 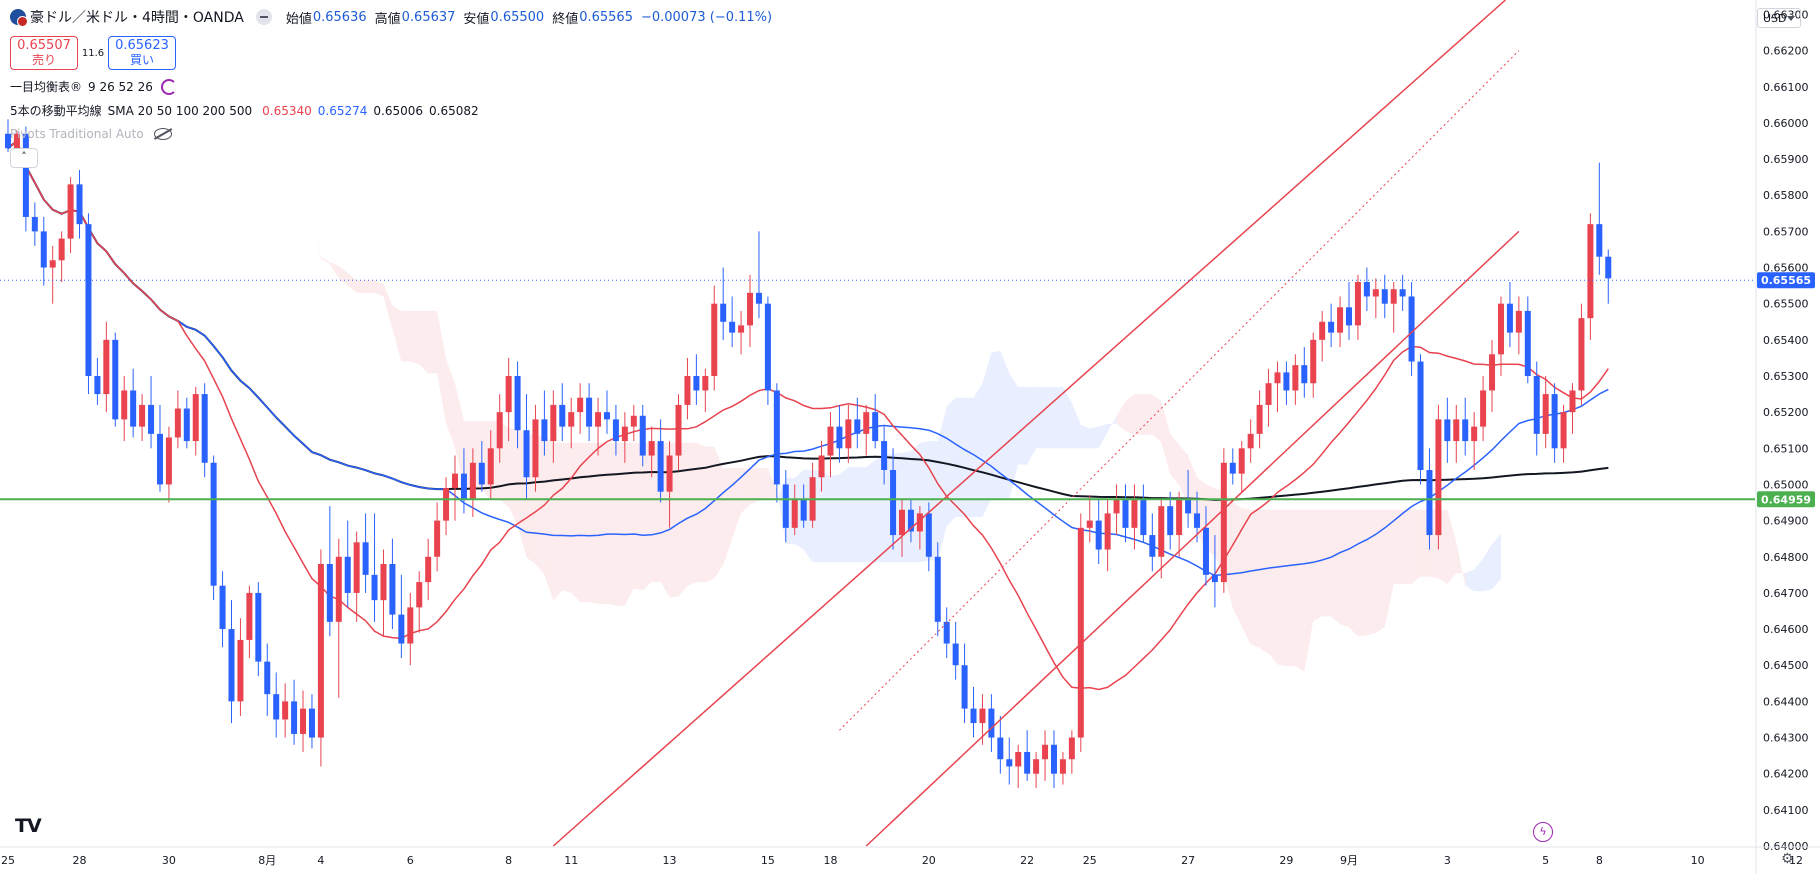 What do you see at coordinates (565, 19) in the screenshot?
I see `close-label: 終値` at bounding box center [565, 19].